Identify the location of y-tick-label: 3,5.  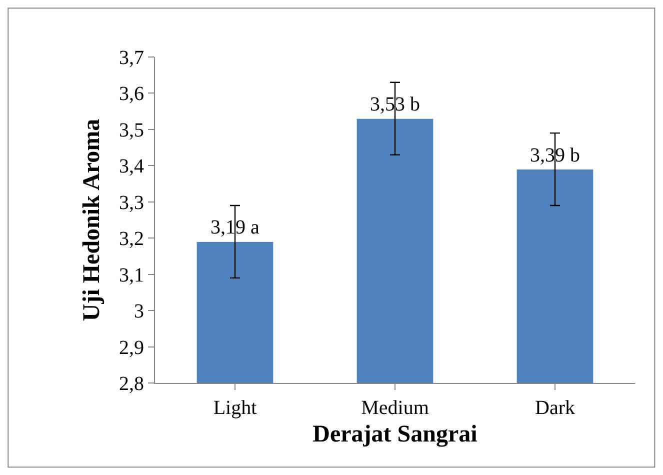
(131, 130).